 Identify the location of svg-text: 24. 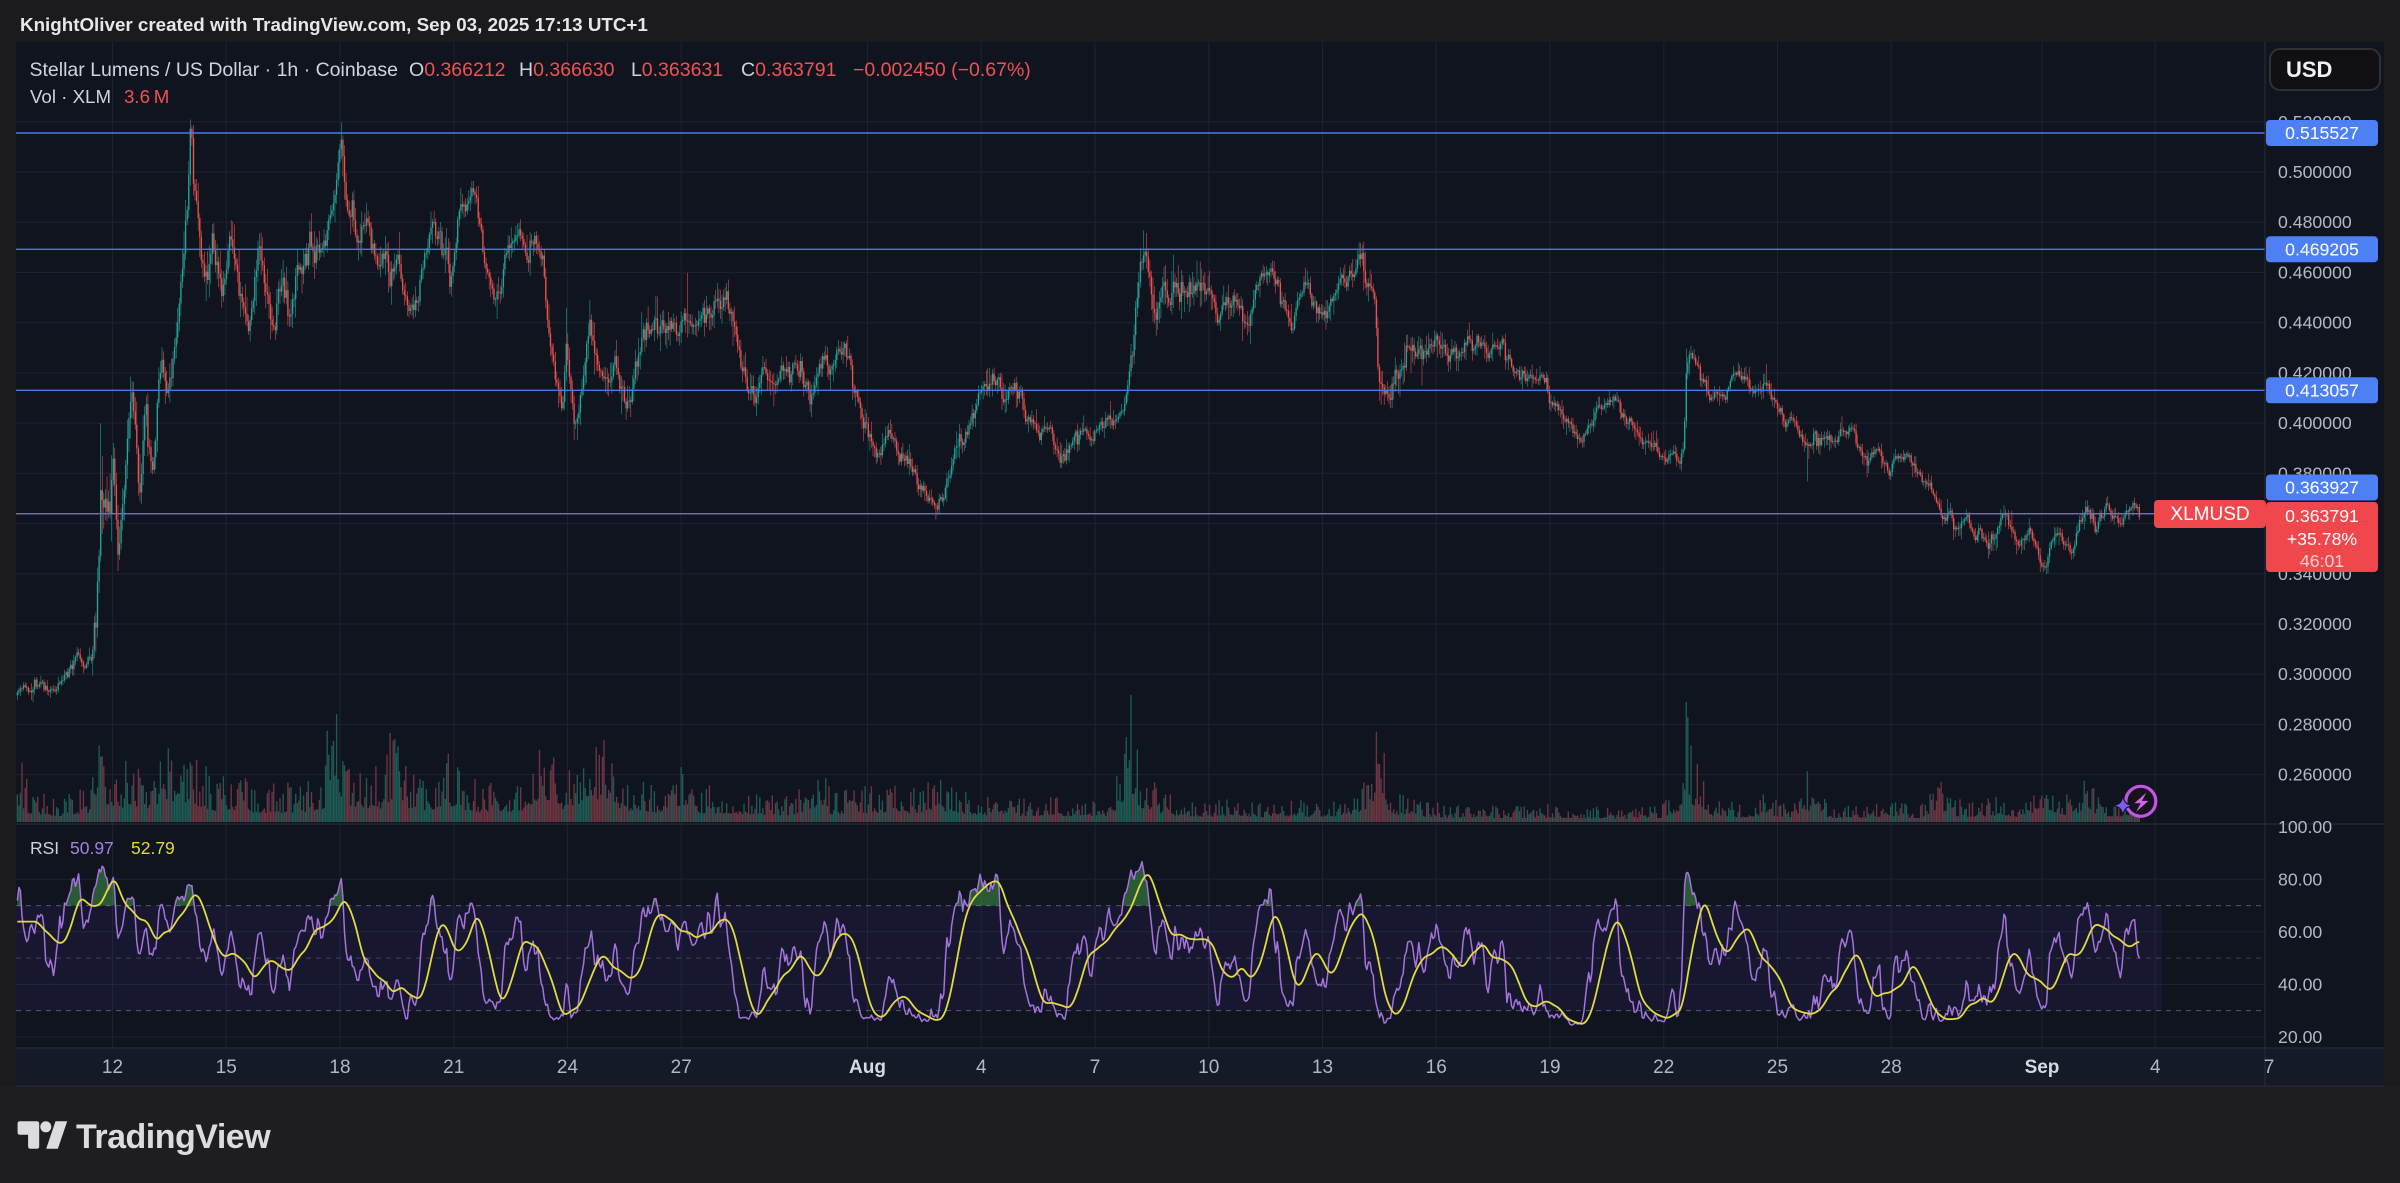
(568, 1067).